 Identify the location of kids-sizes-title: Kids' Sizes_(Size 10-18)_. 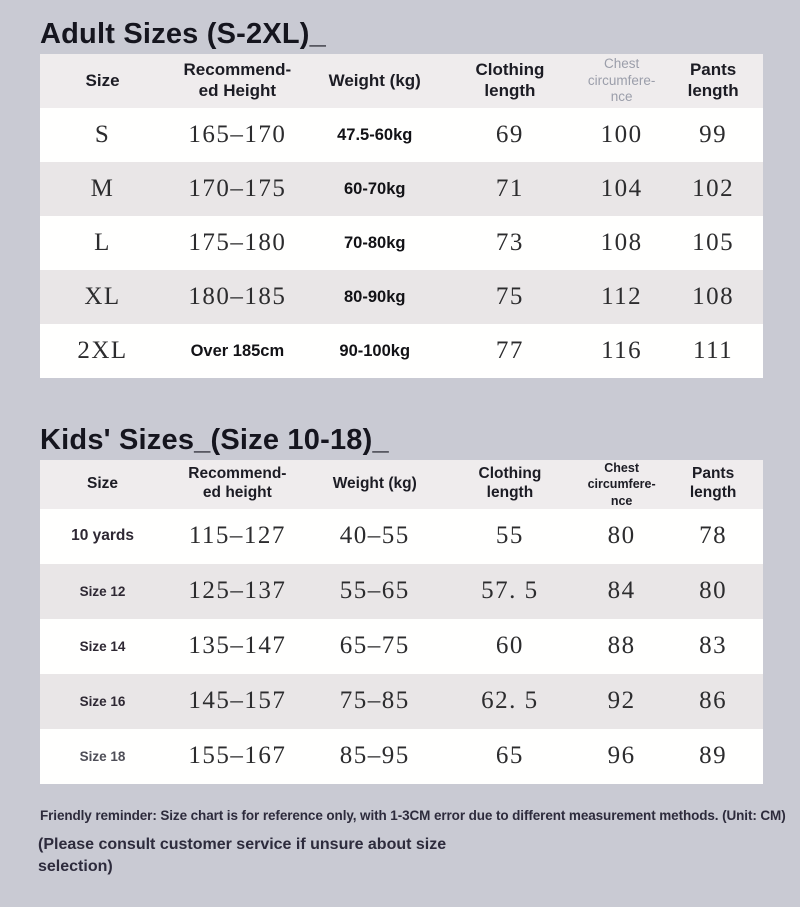
(214, 440).